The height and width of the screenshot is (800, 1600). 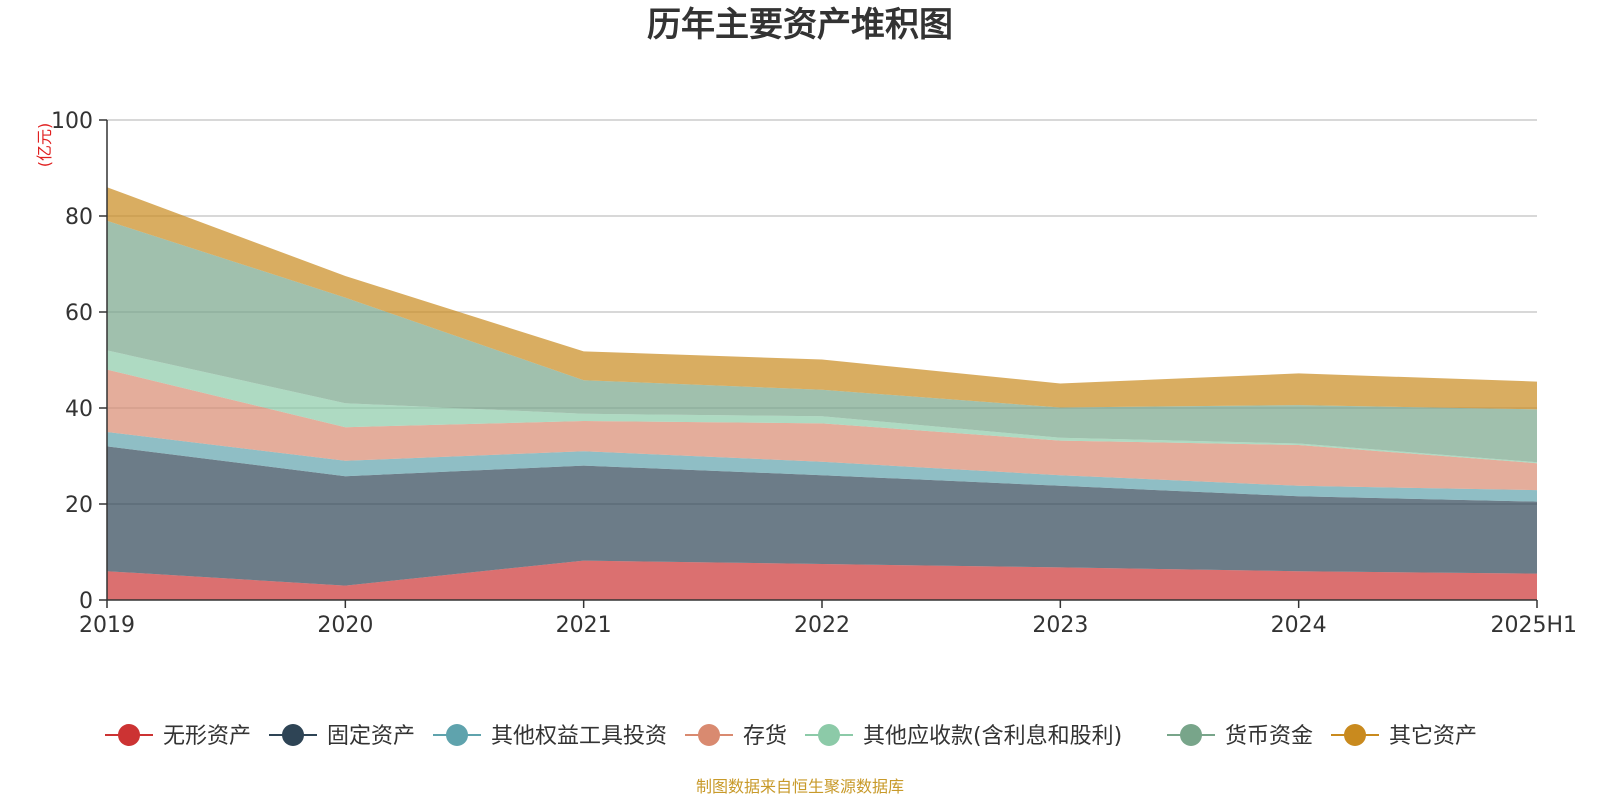 I want to click on y-axis-unit: (亿元), so click(x=44, y=145).